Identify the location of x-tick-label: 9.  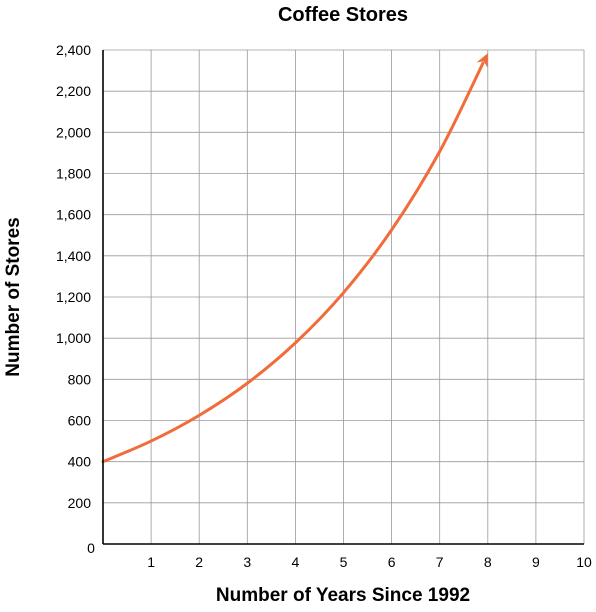
(536, 562).